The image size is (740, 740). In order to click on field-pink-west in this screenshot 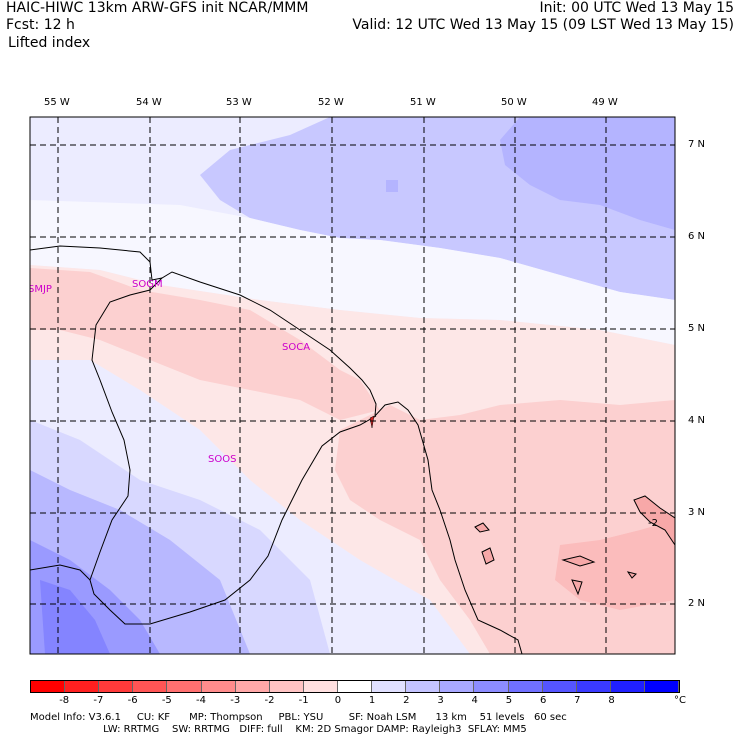, I will do `click(205, 344)`.